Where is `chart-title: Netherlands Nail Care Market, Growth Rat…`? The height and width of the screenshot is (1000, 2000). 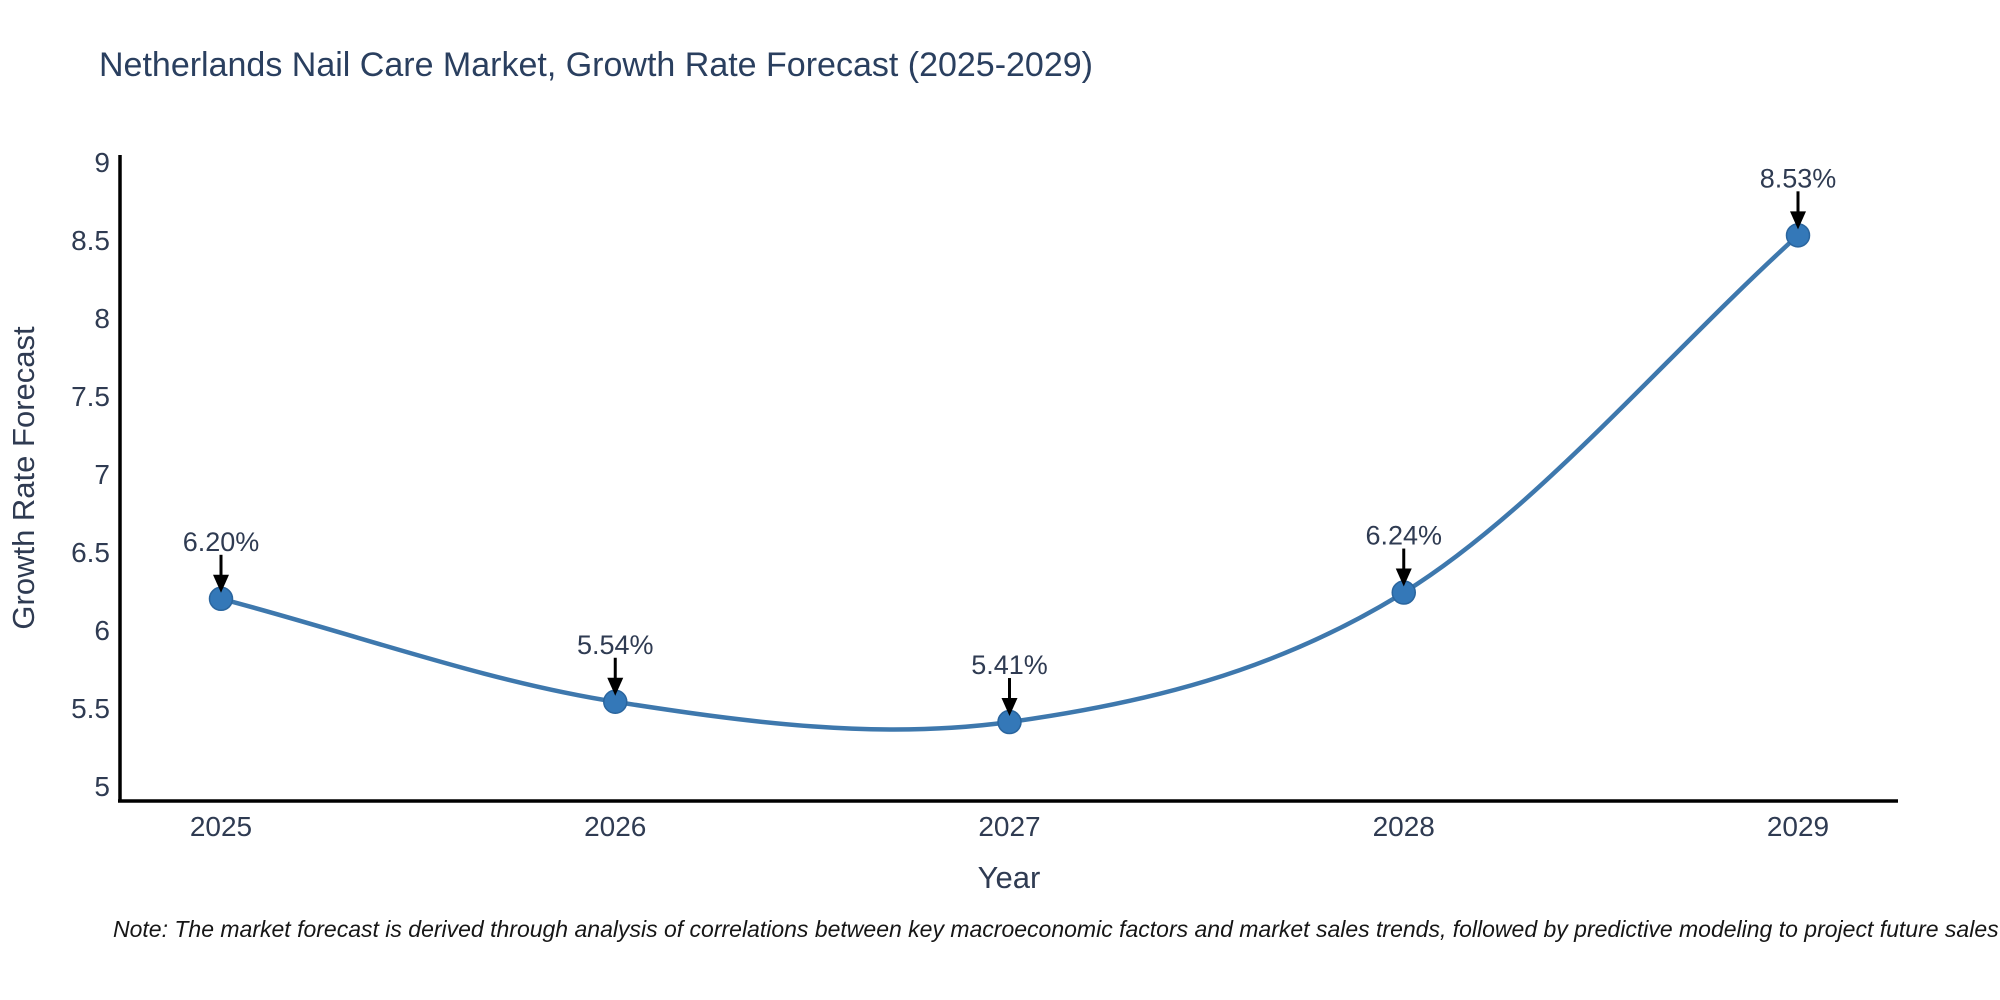 chart-title: Netherlands Nail Care Market, Growth Rat… is located at coordinates (596, 65).